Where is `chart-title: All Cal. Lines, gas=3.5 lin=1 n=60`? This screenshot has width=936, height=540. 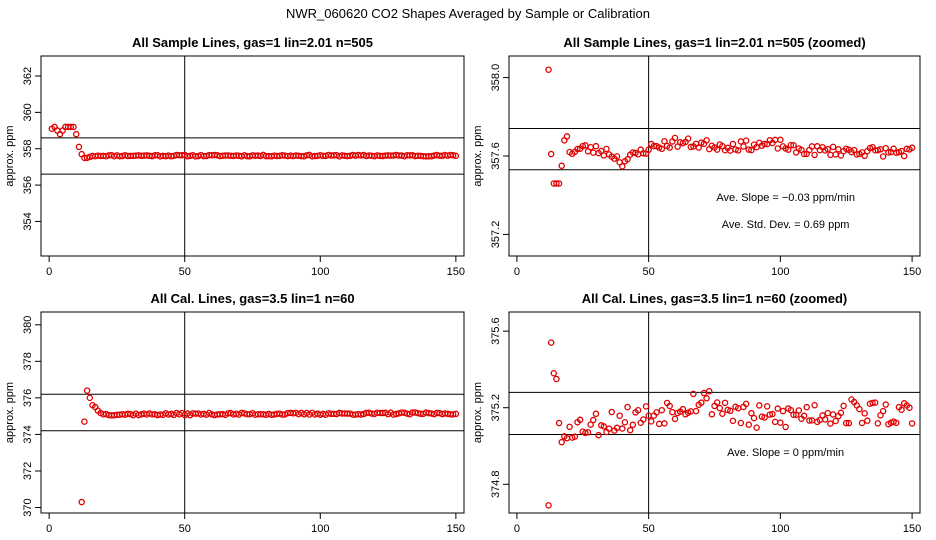 chart-title: All Cal. Lines, gas=3.5 lin=1 n=60 is located at coordinates (252, 298).